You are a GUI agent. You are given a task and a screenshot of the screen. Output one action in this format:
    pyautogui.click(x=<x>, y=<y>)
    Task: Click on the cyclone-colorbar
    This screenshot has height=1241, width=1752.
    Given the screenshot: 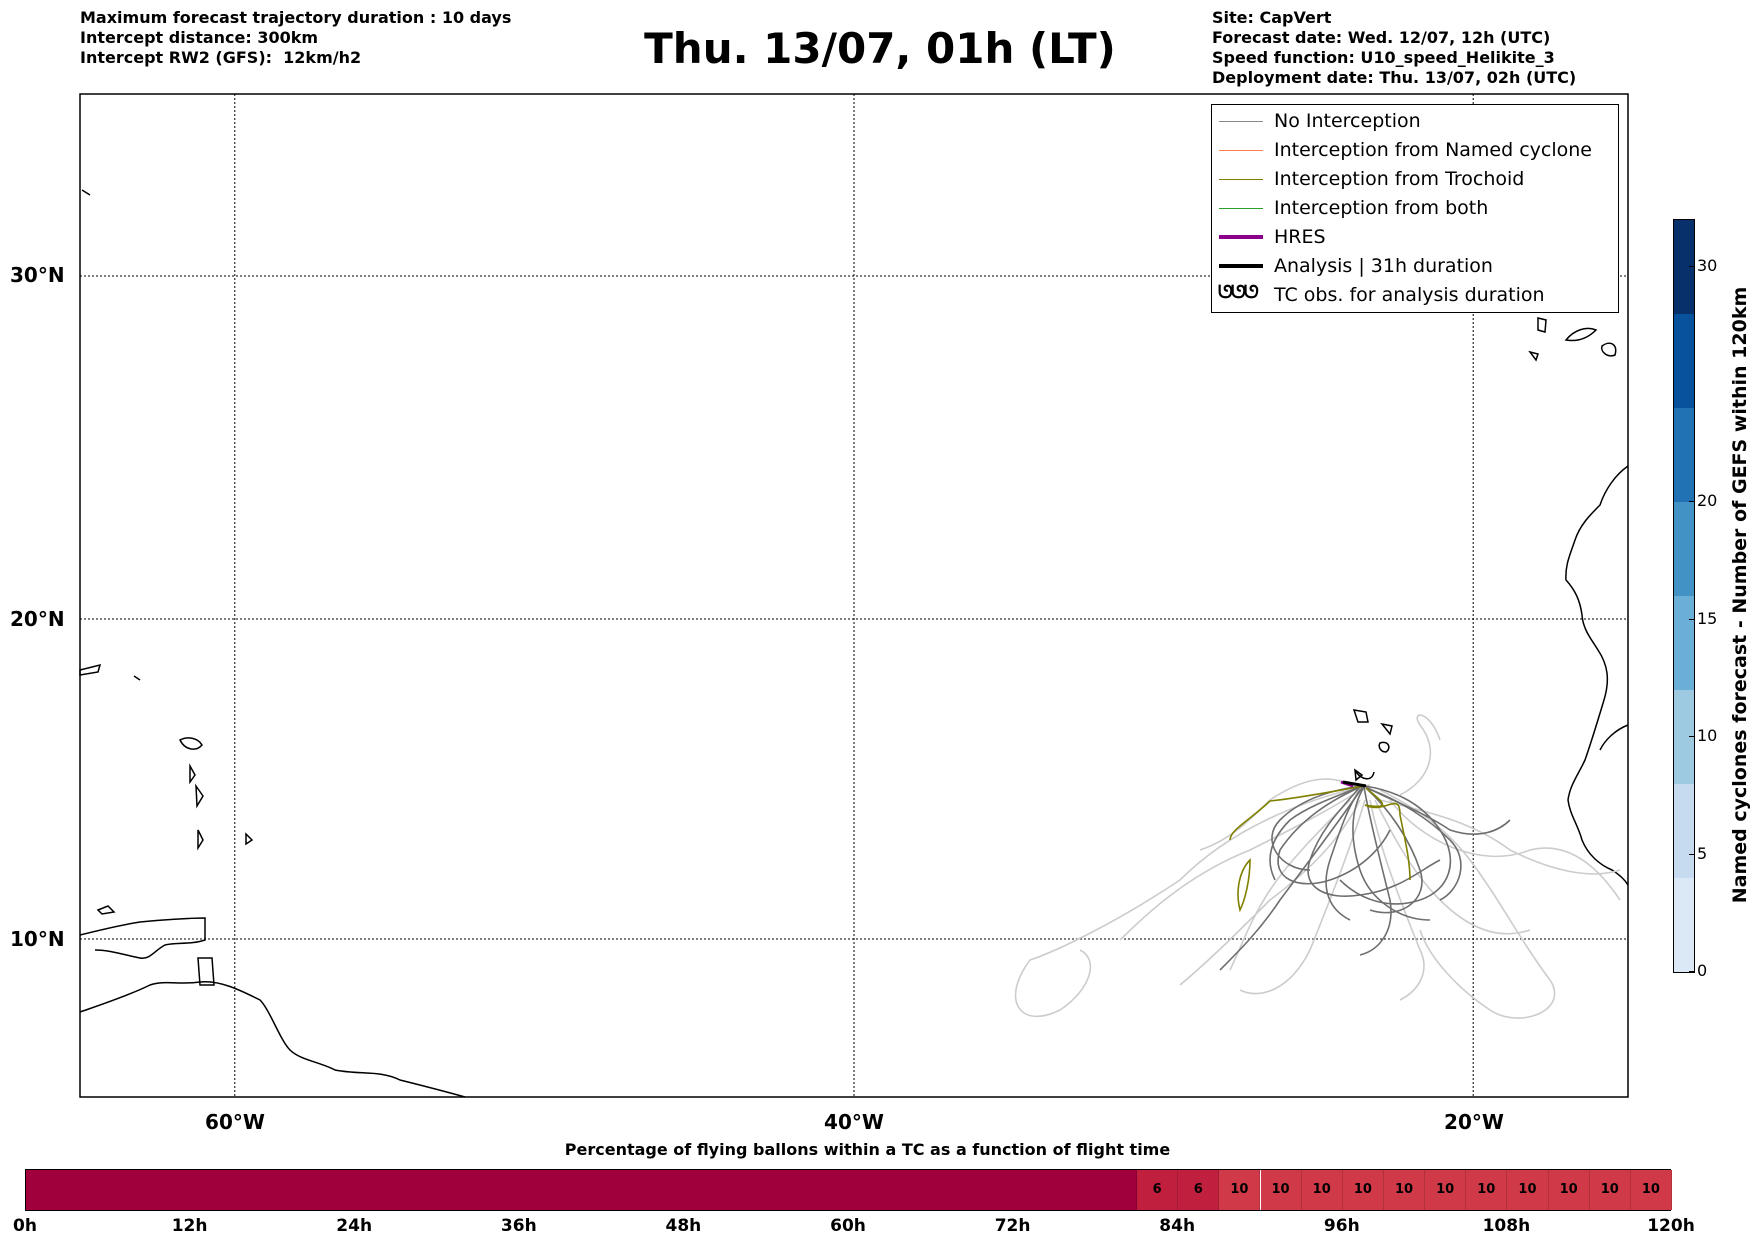 What is the action you would take?
    pyautogui.click(x=1684, y=596)
    